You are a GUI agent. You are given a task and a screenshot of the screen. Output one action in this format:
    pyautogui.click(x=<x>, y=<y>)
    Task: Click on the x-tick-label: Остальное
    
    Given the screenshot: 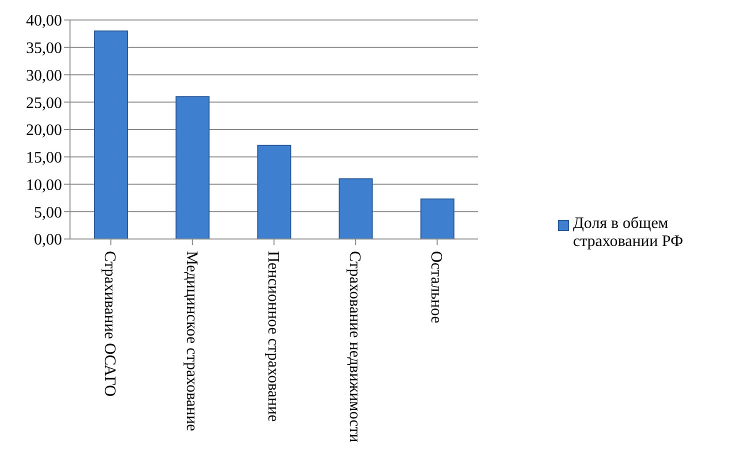 What is the action you would take?
    pyautogui.click(x=436, y=287)
    